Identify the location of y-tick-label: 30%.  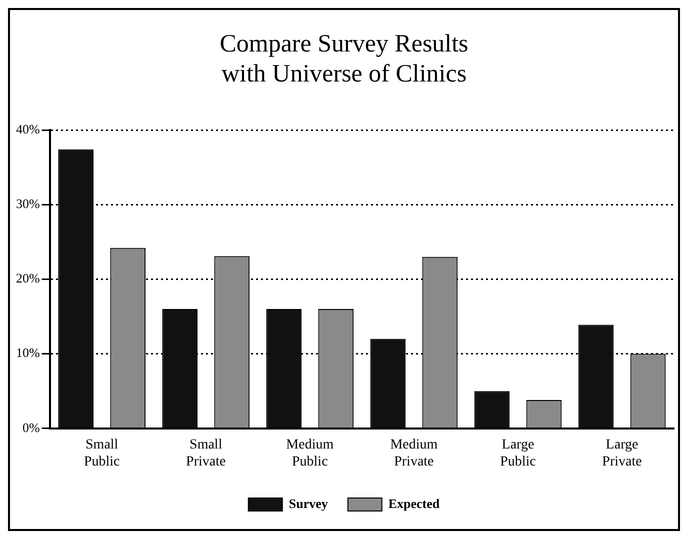
(28, 204).